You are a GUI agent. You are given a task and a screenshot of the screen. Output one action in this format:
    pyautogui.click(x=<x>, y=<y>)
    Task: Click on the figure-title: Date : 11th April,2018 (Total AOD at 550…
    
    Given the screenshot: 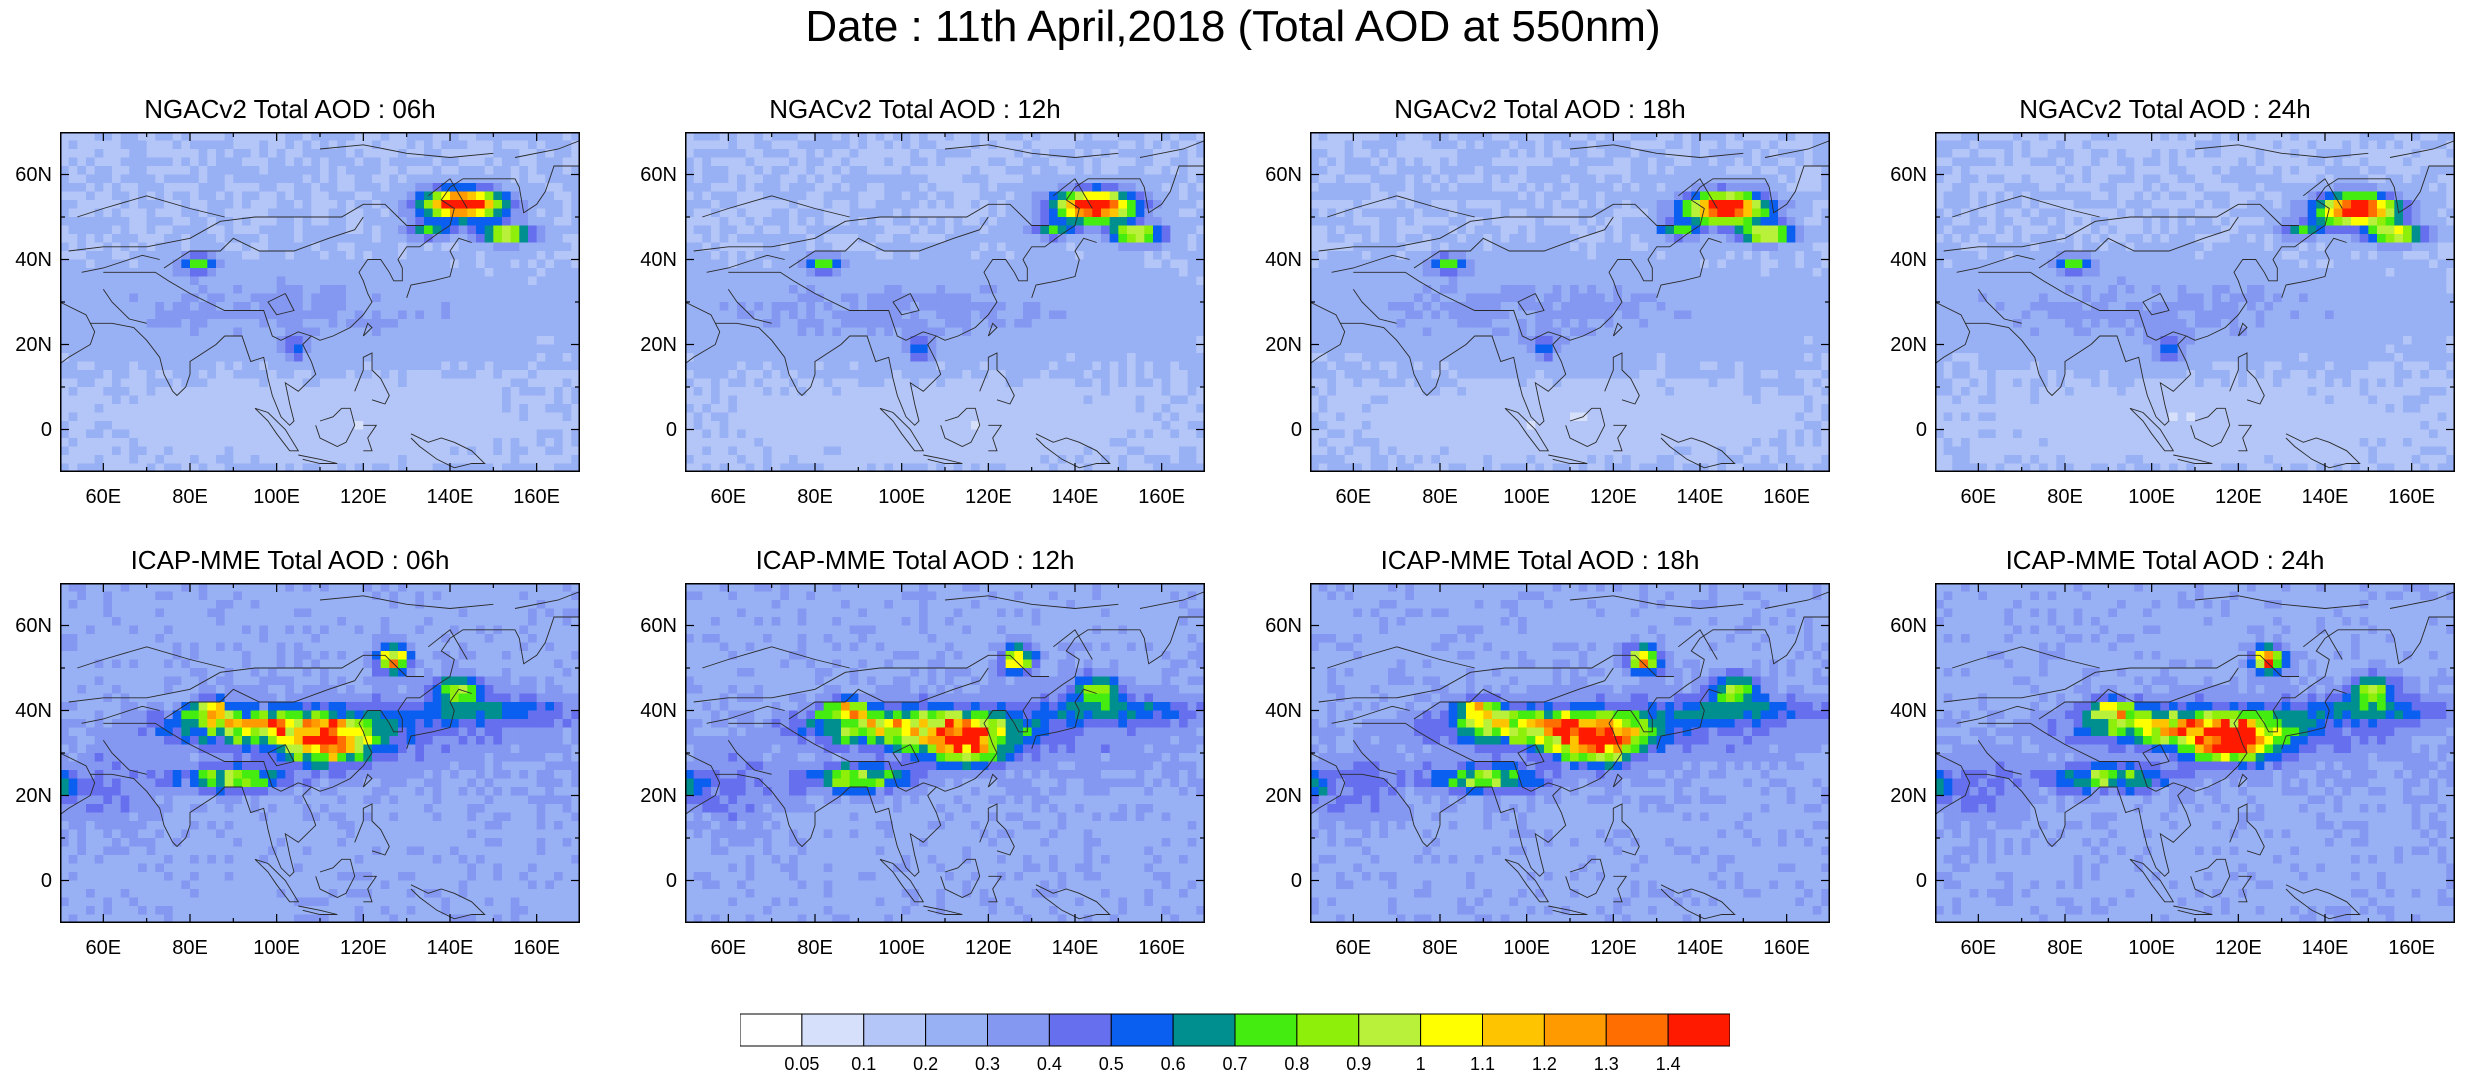 What is the action you would take?
    pyautogui.click(x=1233, y=27)
    